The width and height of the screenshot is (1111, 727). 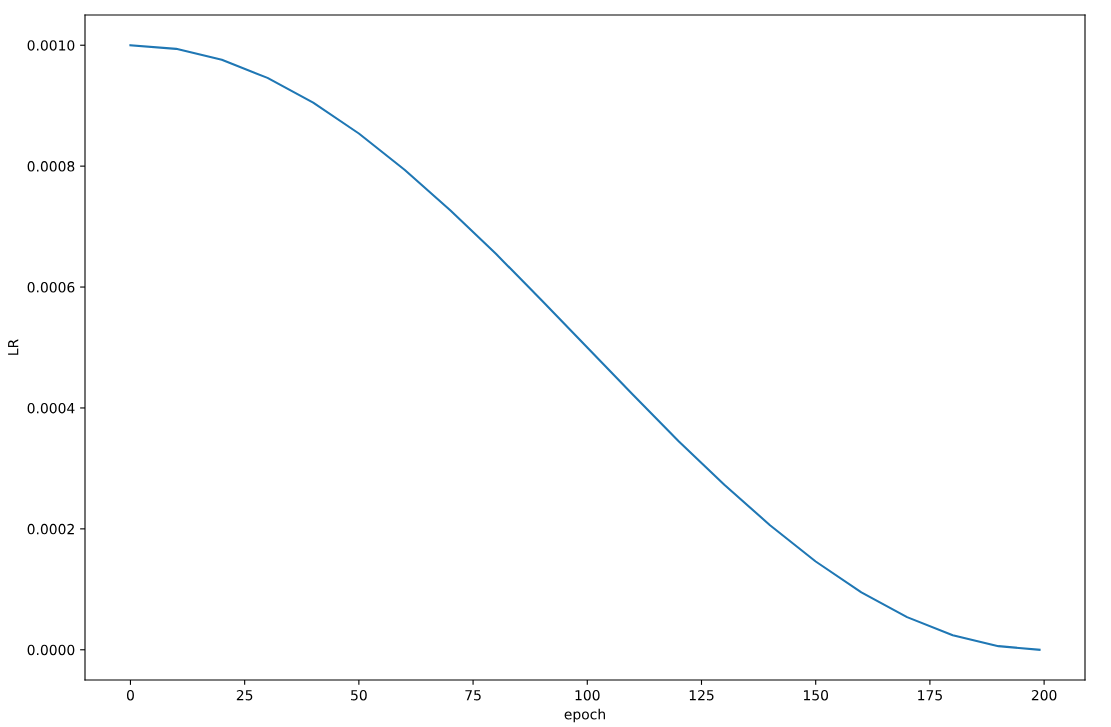 I want to click on x-tick-label: 75, so click(x=473, y=695).